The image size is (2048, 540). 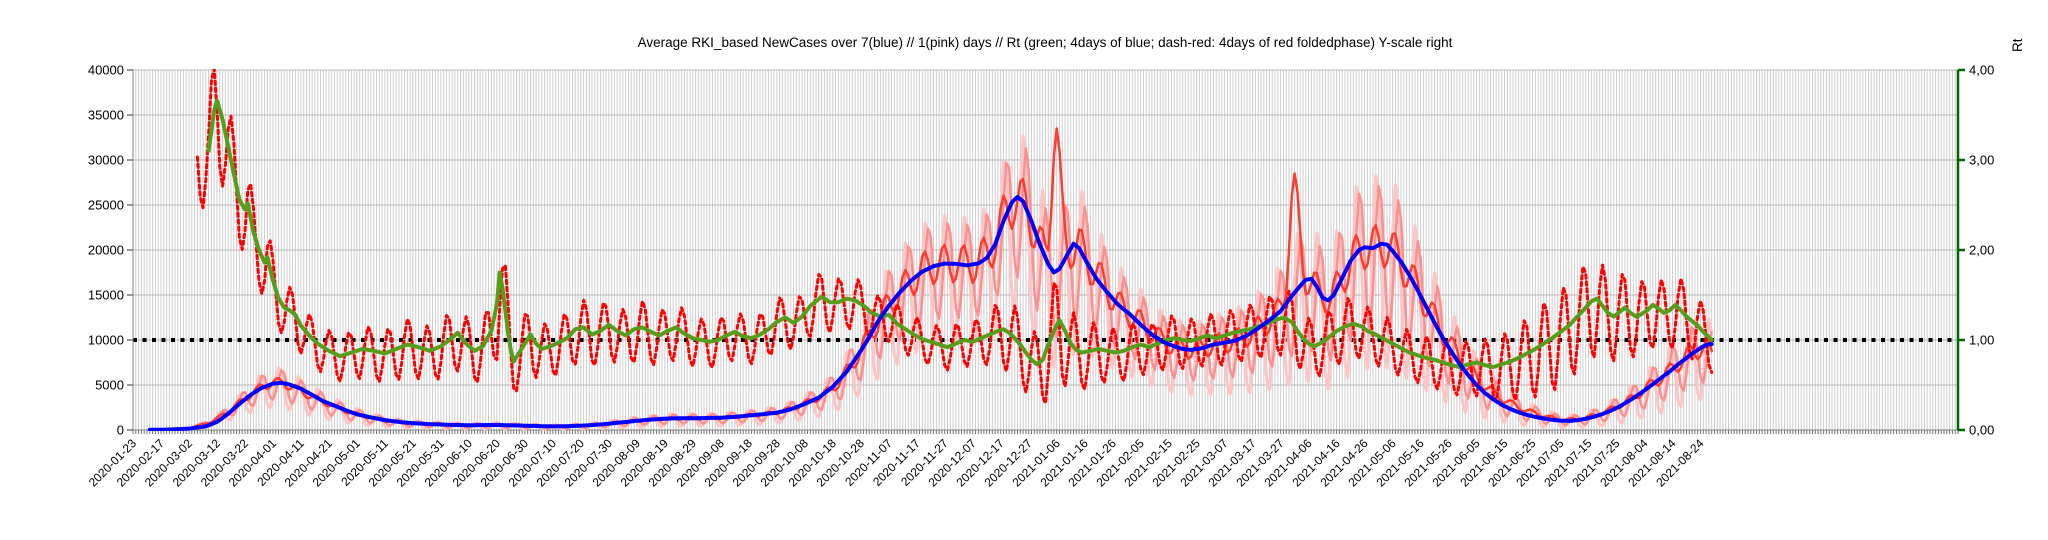 I want to click on left-axis-tick-label: 25000, so click(x=106, y=205).